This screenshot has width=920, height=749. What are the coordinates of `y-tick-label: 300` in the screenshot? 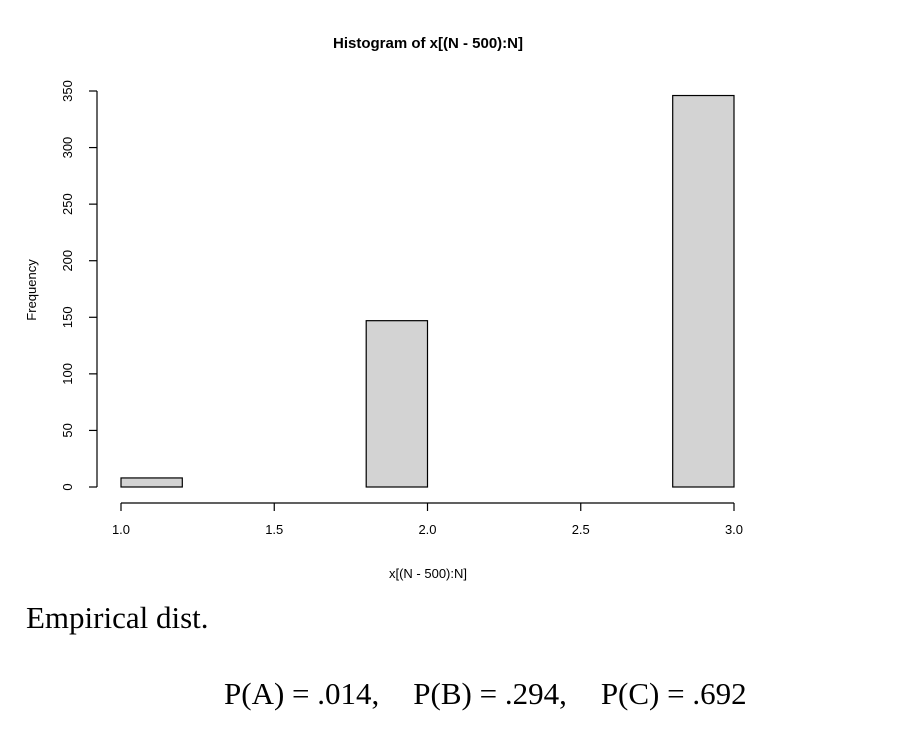 It's located at (67, 148).